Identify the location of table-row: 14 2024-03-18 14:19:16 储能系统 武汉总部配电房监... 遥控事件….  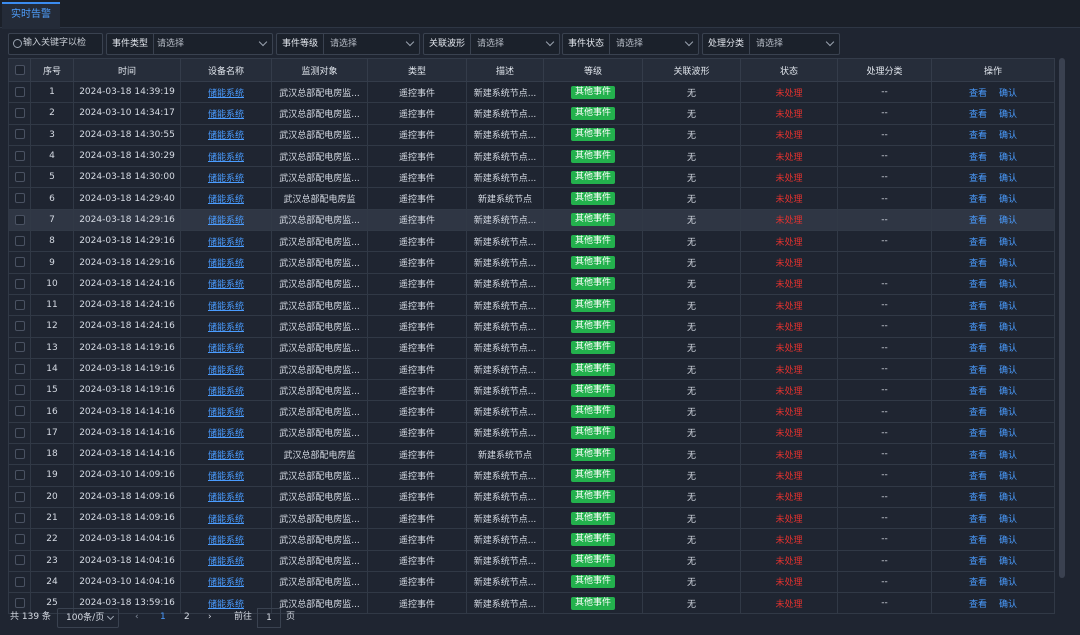
(531, 369).